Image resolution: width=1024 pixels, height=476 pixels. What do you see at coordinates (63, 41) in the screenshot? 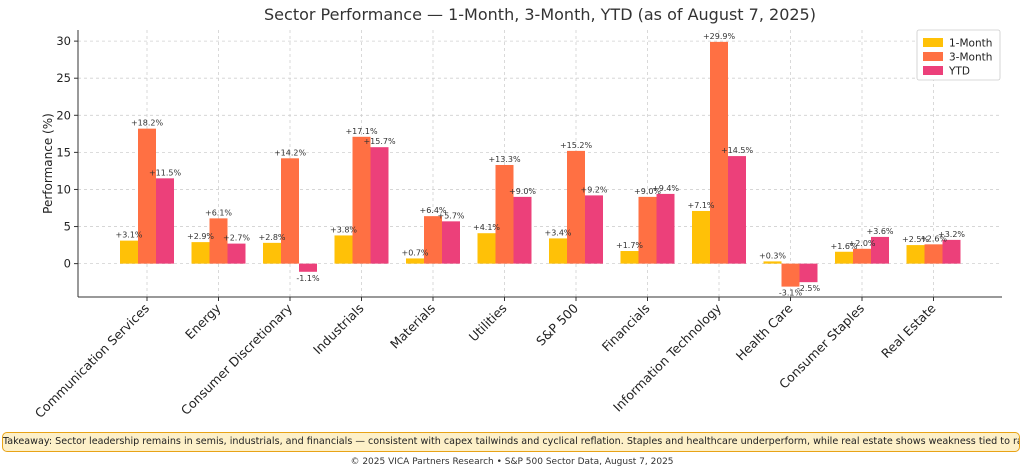
I see `y-tick-label: 30` at bounding box center [63, 41].